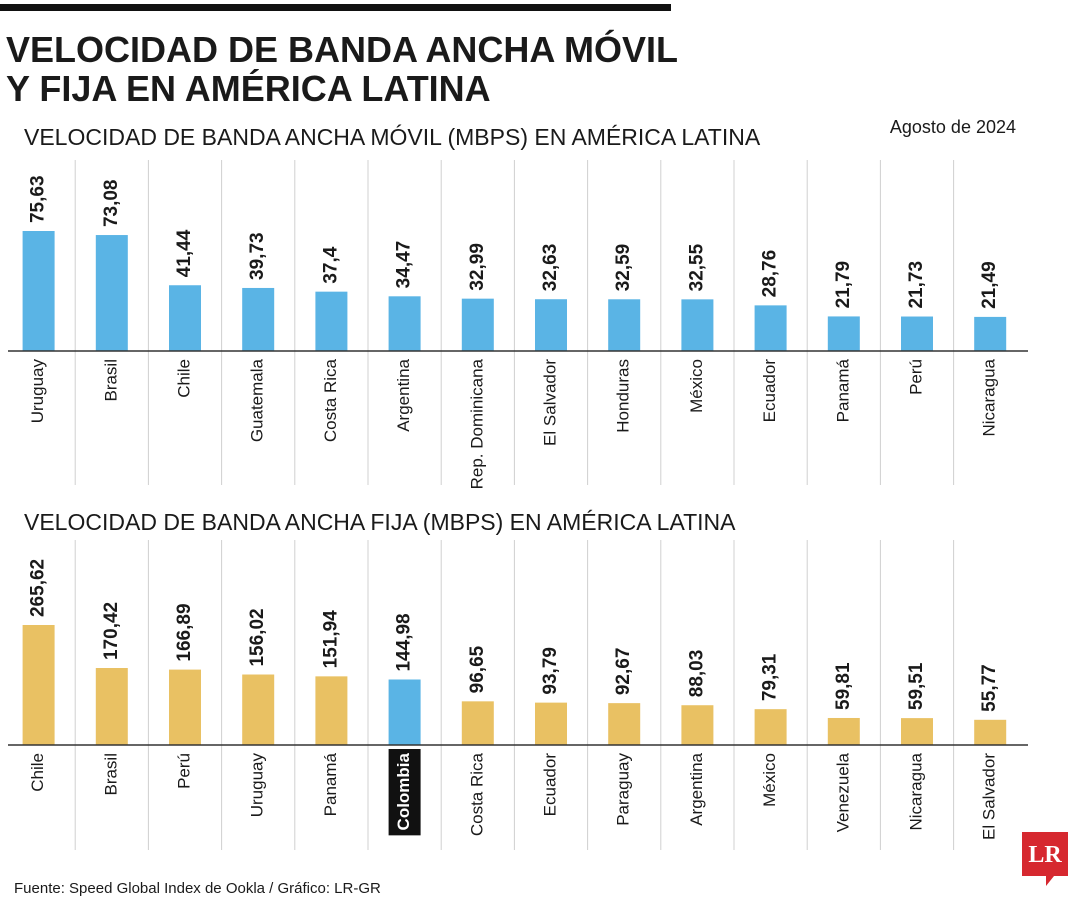  Describe the element at coordinates (953, 127) in the screenshot. I see `date: Agosto de 2024` at that location.